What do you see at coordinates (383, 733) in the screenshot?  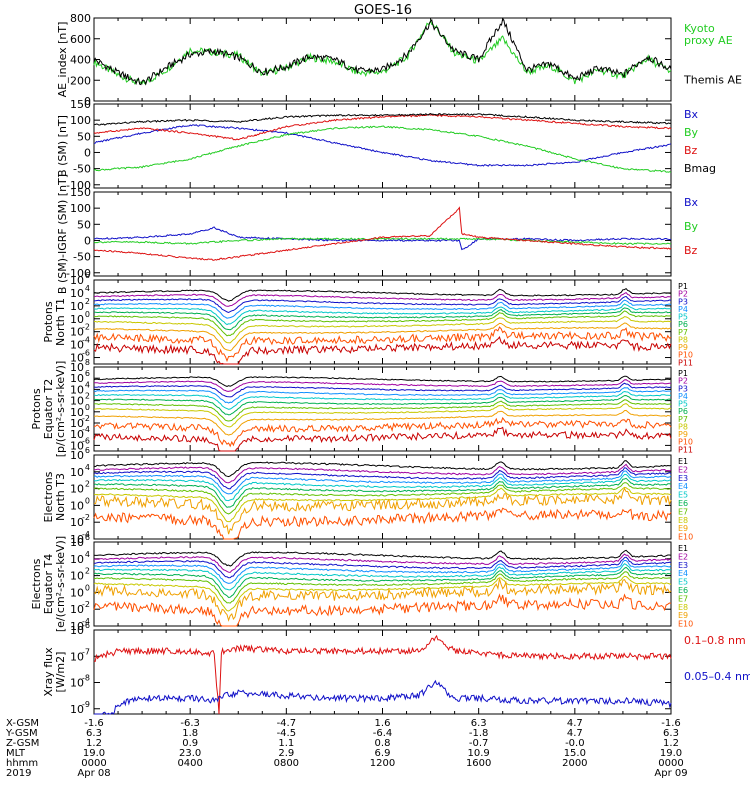 I see `x-value: -6.4` at bounding box center [383, 733].